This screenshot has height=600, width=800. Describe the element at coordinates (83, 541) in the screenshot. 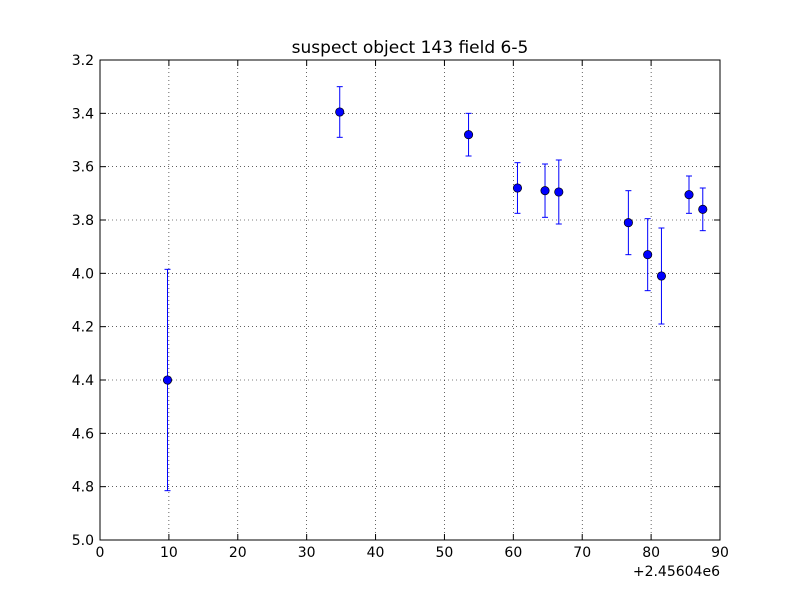

I see `y-tick-label: 5.0` at that location.